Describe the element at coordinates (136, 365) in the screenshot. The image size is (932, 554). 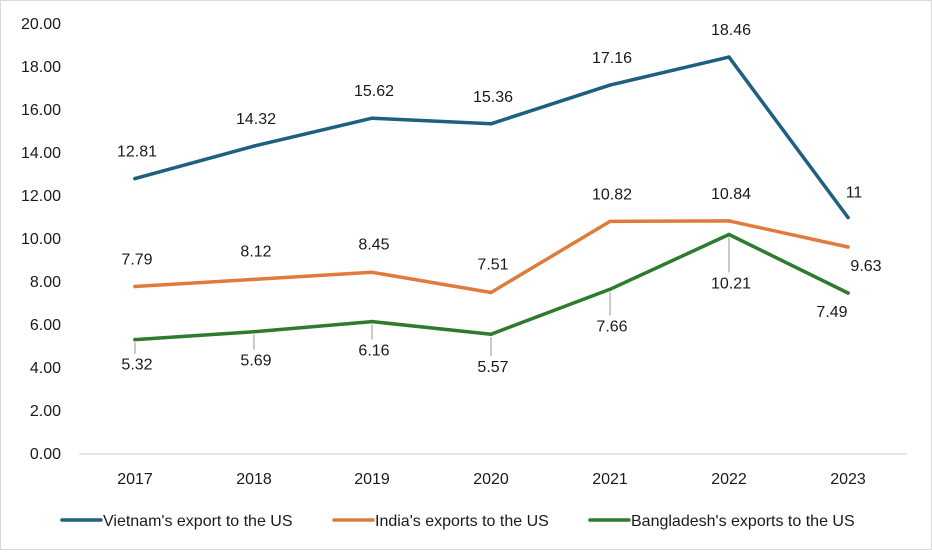
I see `data-label-bangladesh: 5.32` at that location.